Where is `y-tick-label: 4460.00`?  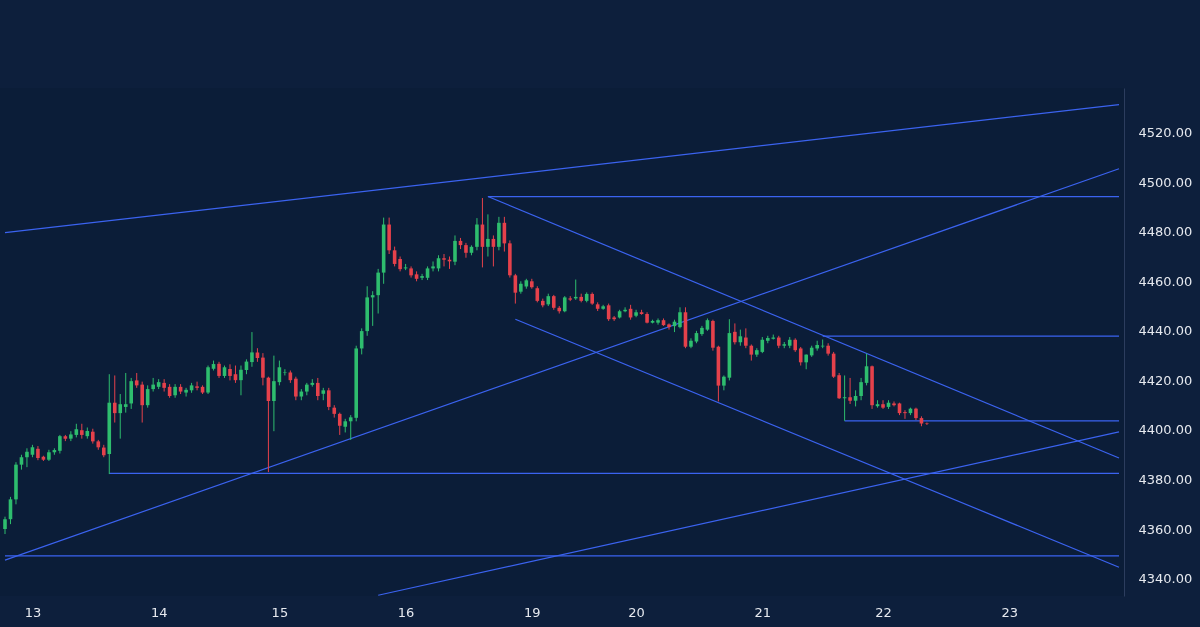
y-tick-label: 4460.00 is located at coordinates (1165, 281).